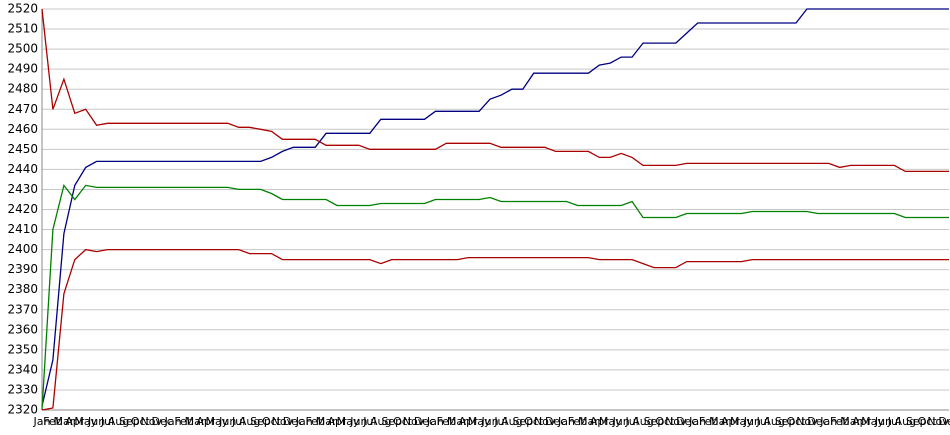 Image resolution: width=950 pixels, height=435 pixels. What do you see at coordinates (22, 69) in the screenshot?
I see `y-tick-label: 2490` at bounding box center [22, 69].